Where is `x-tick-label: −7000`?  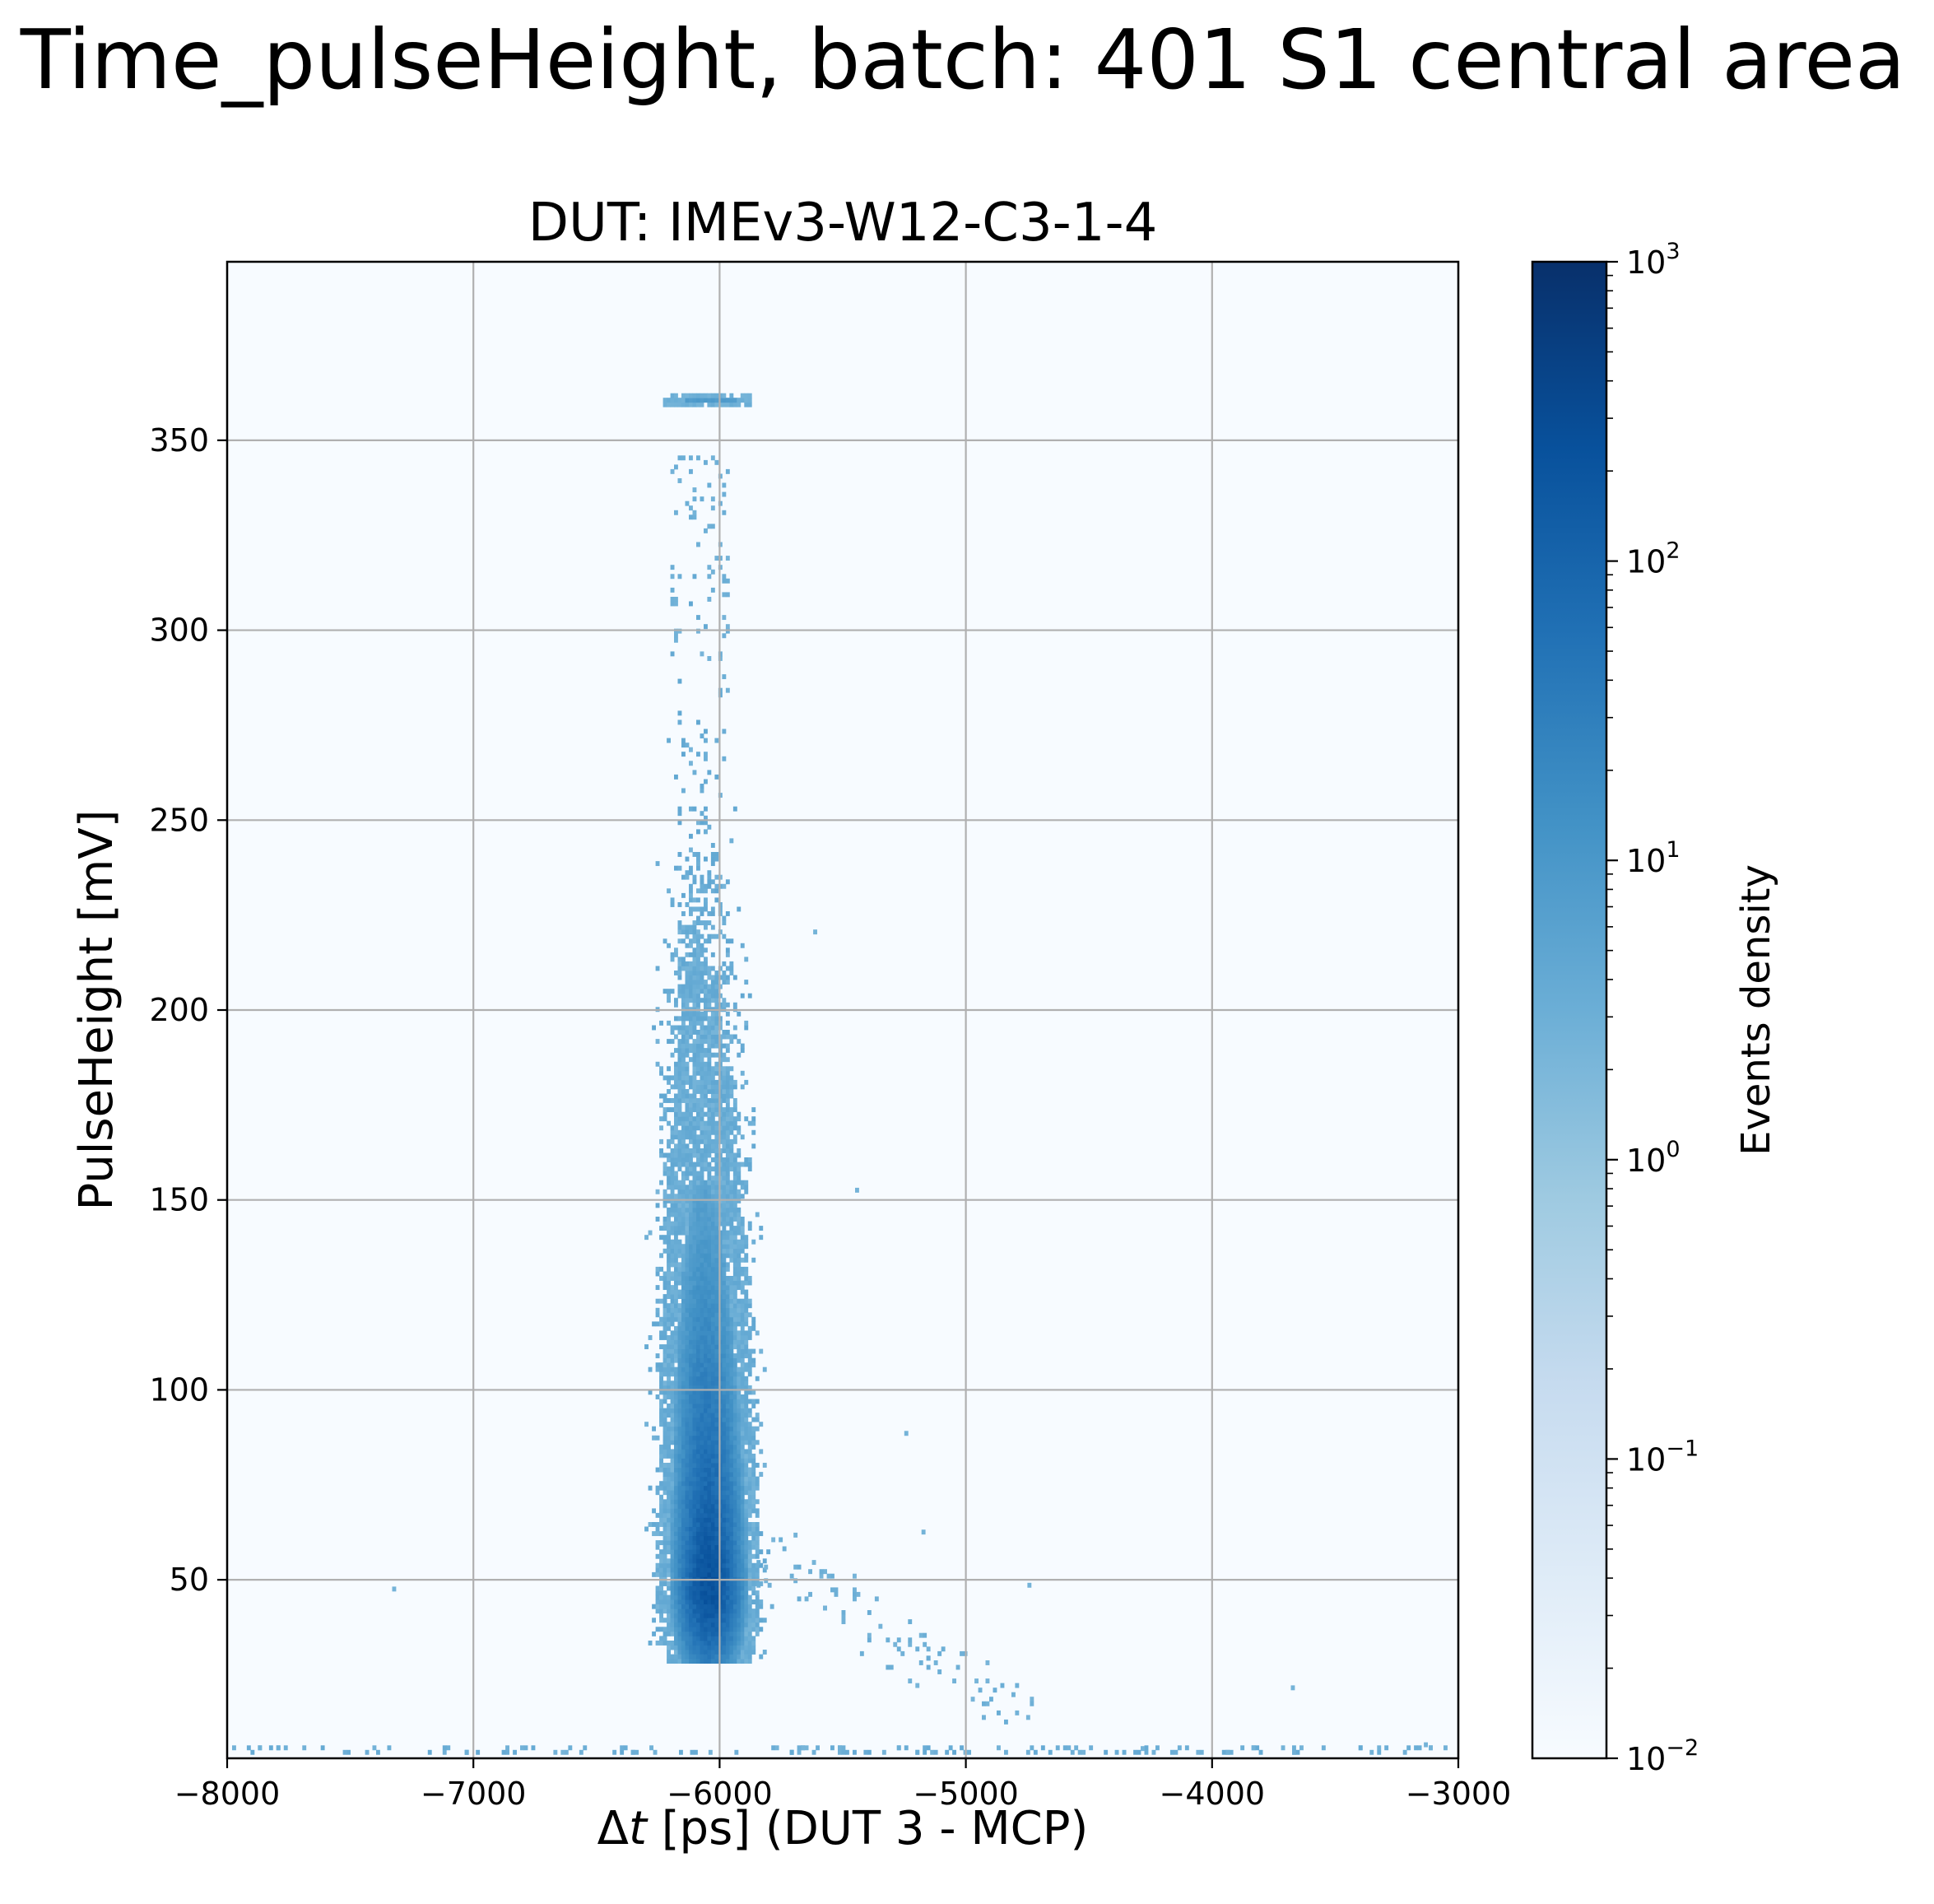 x-tick-label: −7000 is located at coordinates (474, 1794).